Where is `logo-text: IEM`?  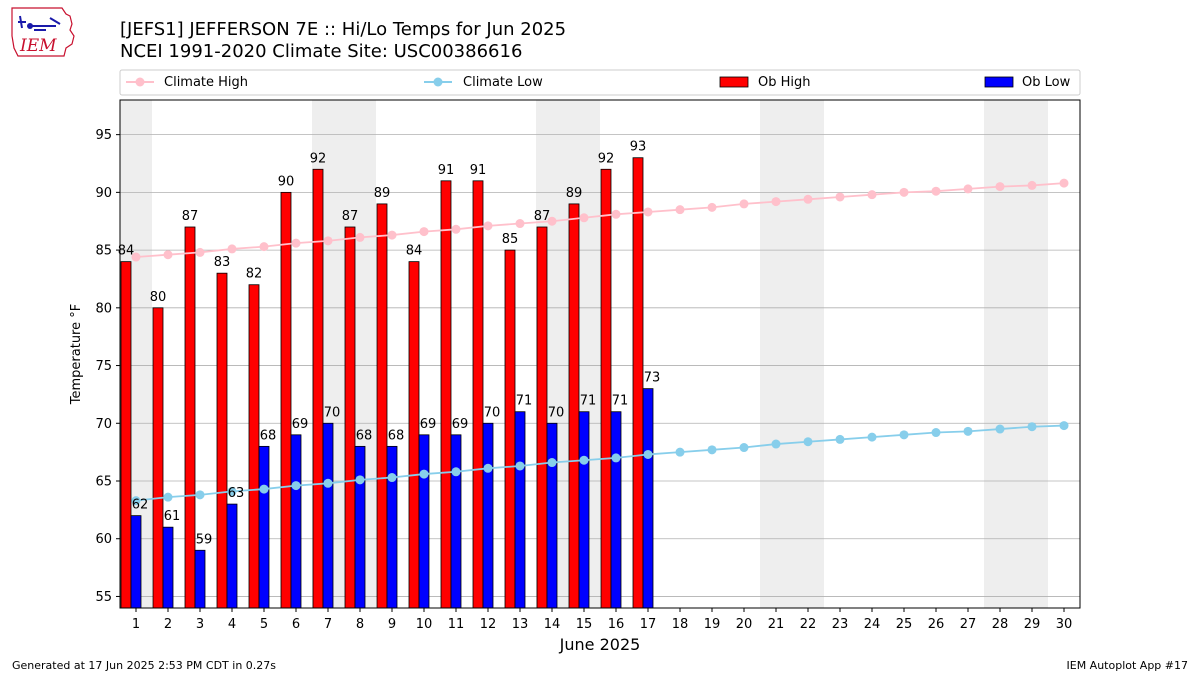 logo-text: IEM is located at coordinates (38, 46).